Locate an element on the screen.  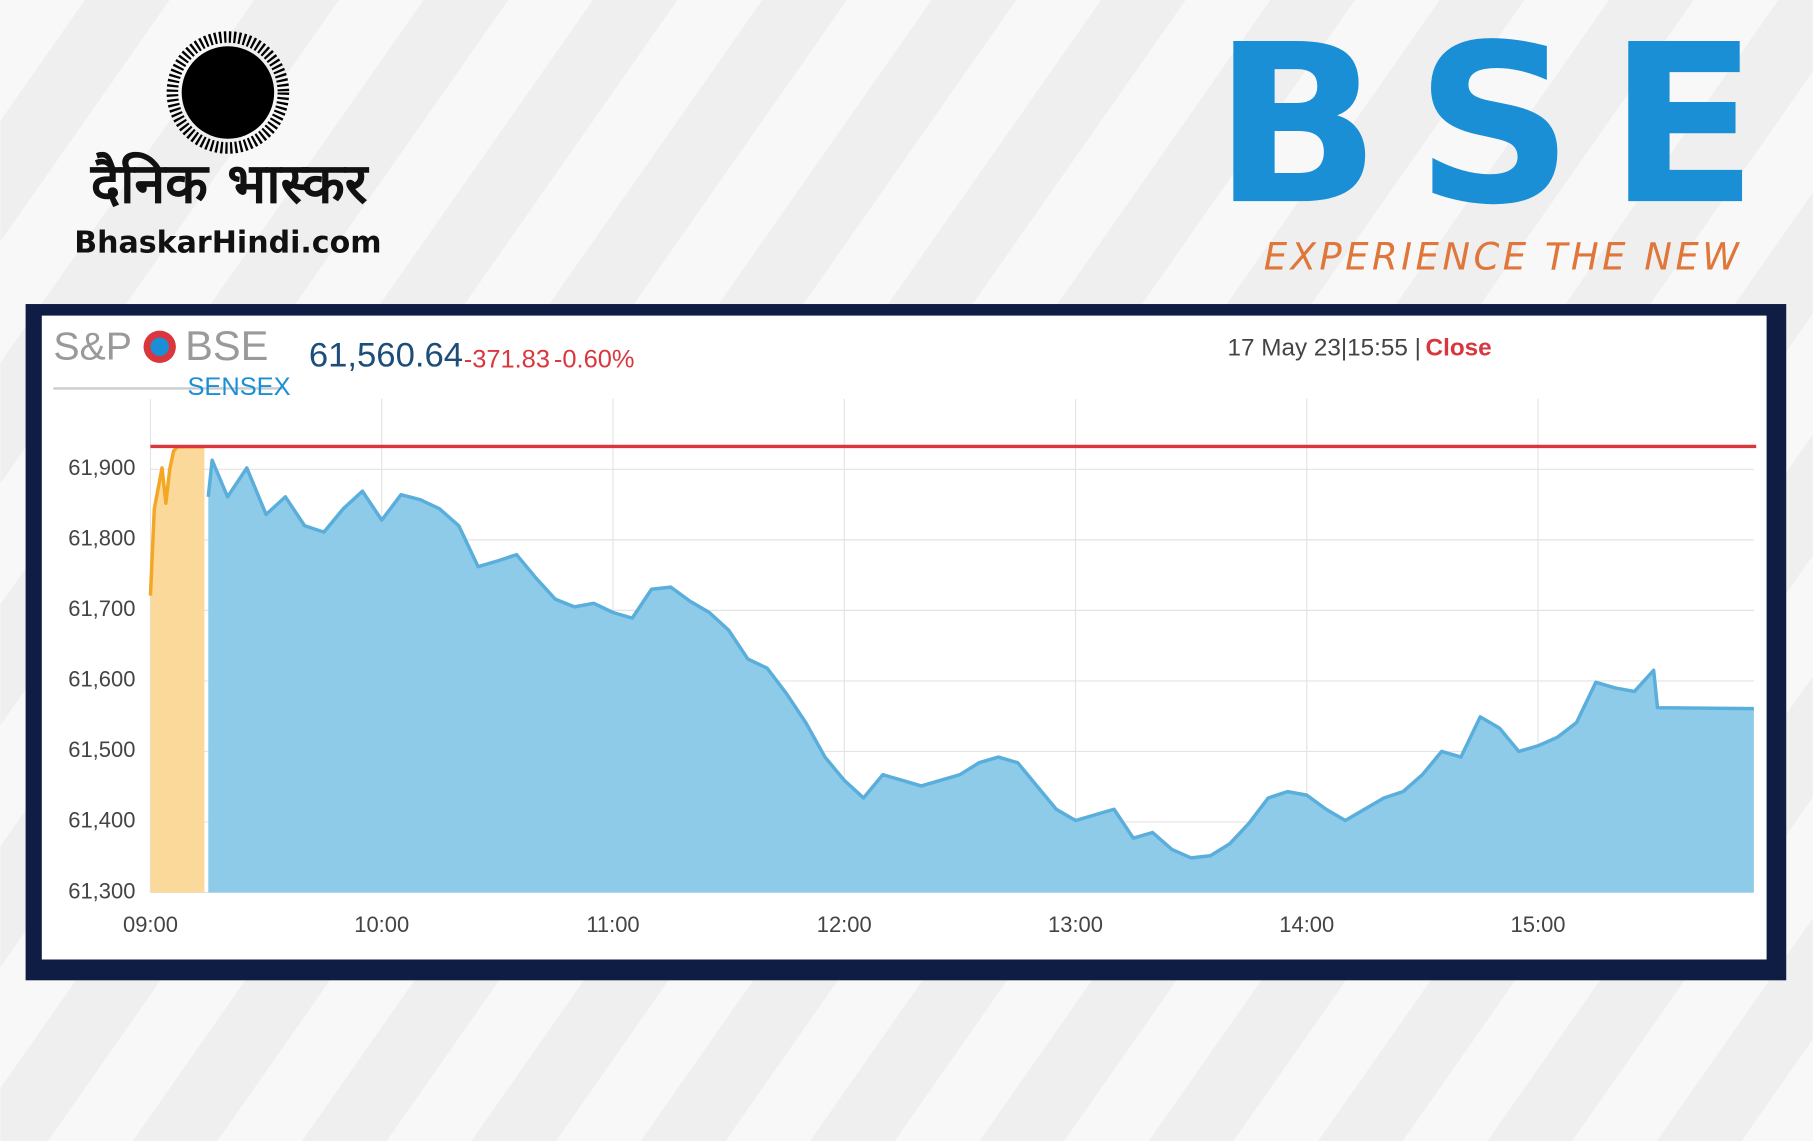
x-tick-label: 10:00 is located at coordinates (381, 924).